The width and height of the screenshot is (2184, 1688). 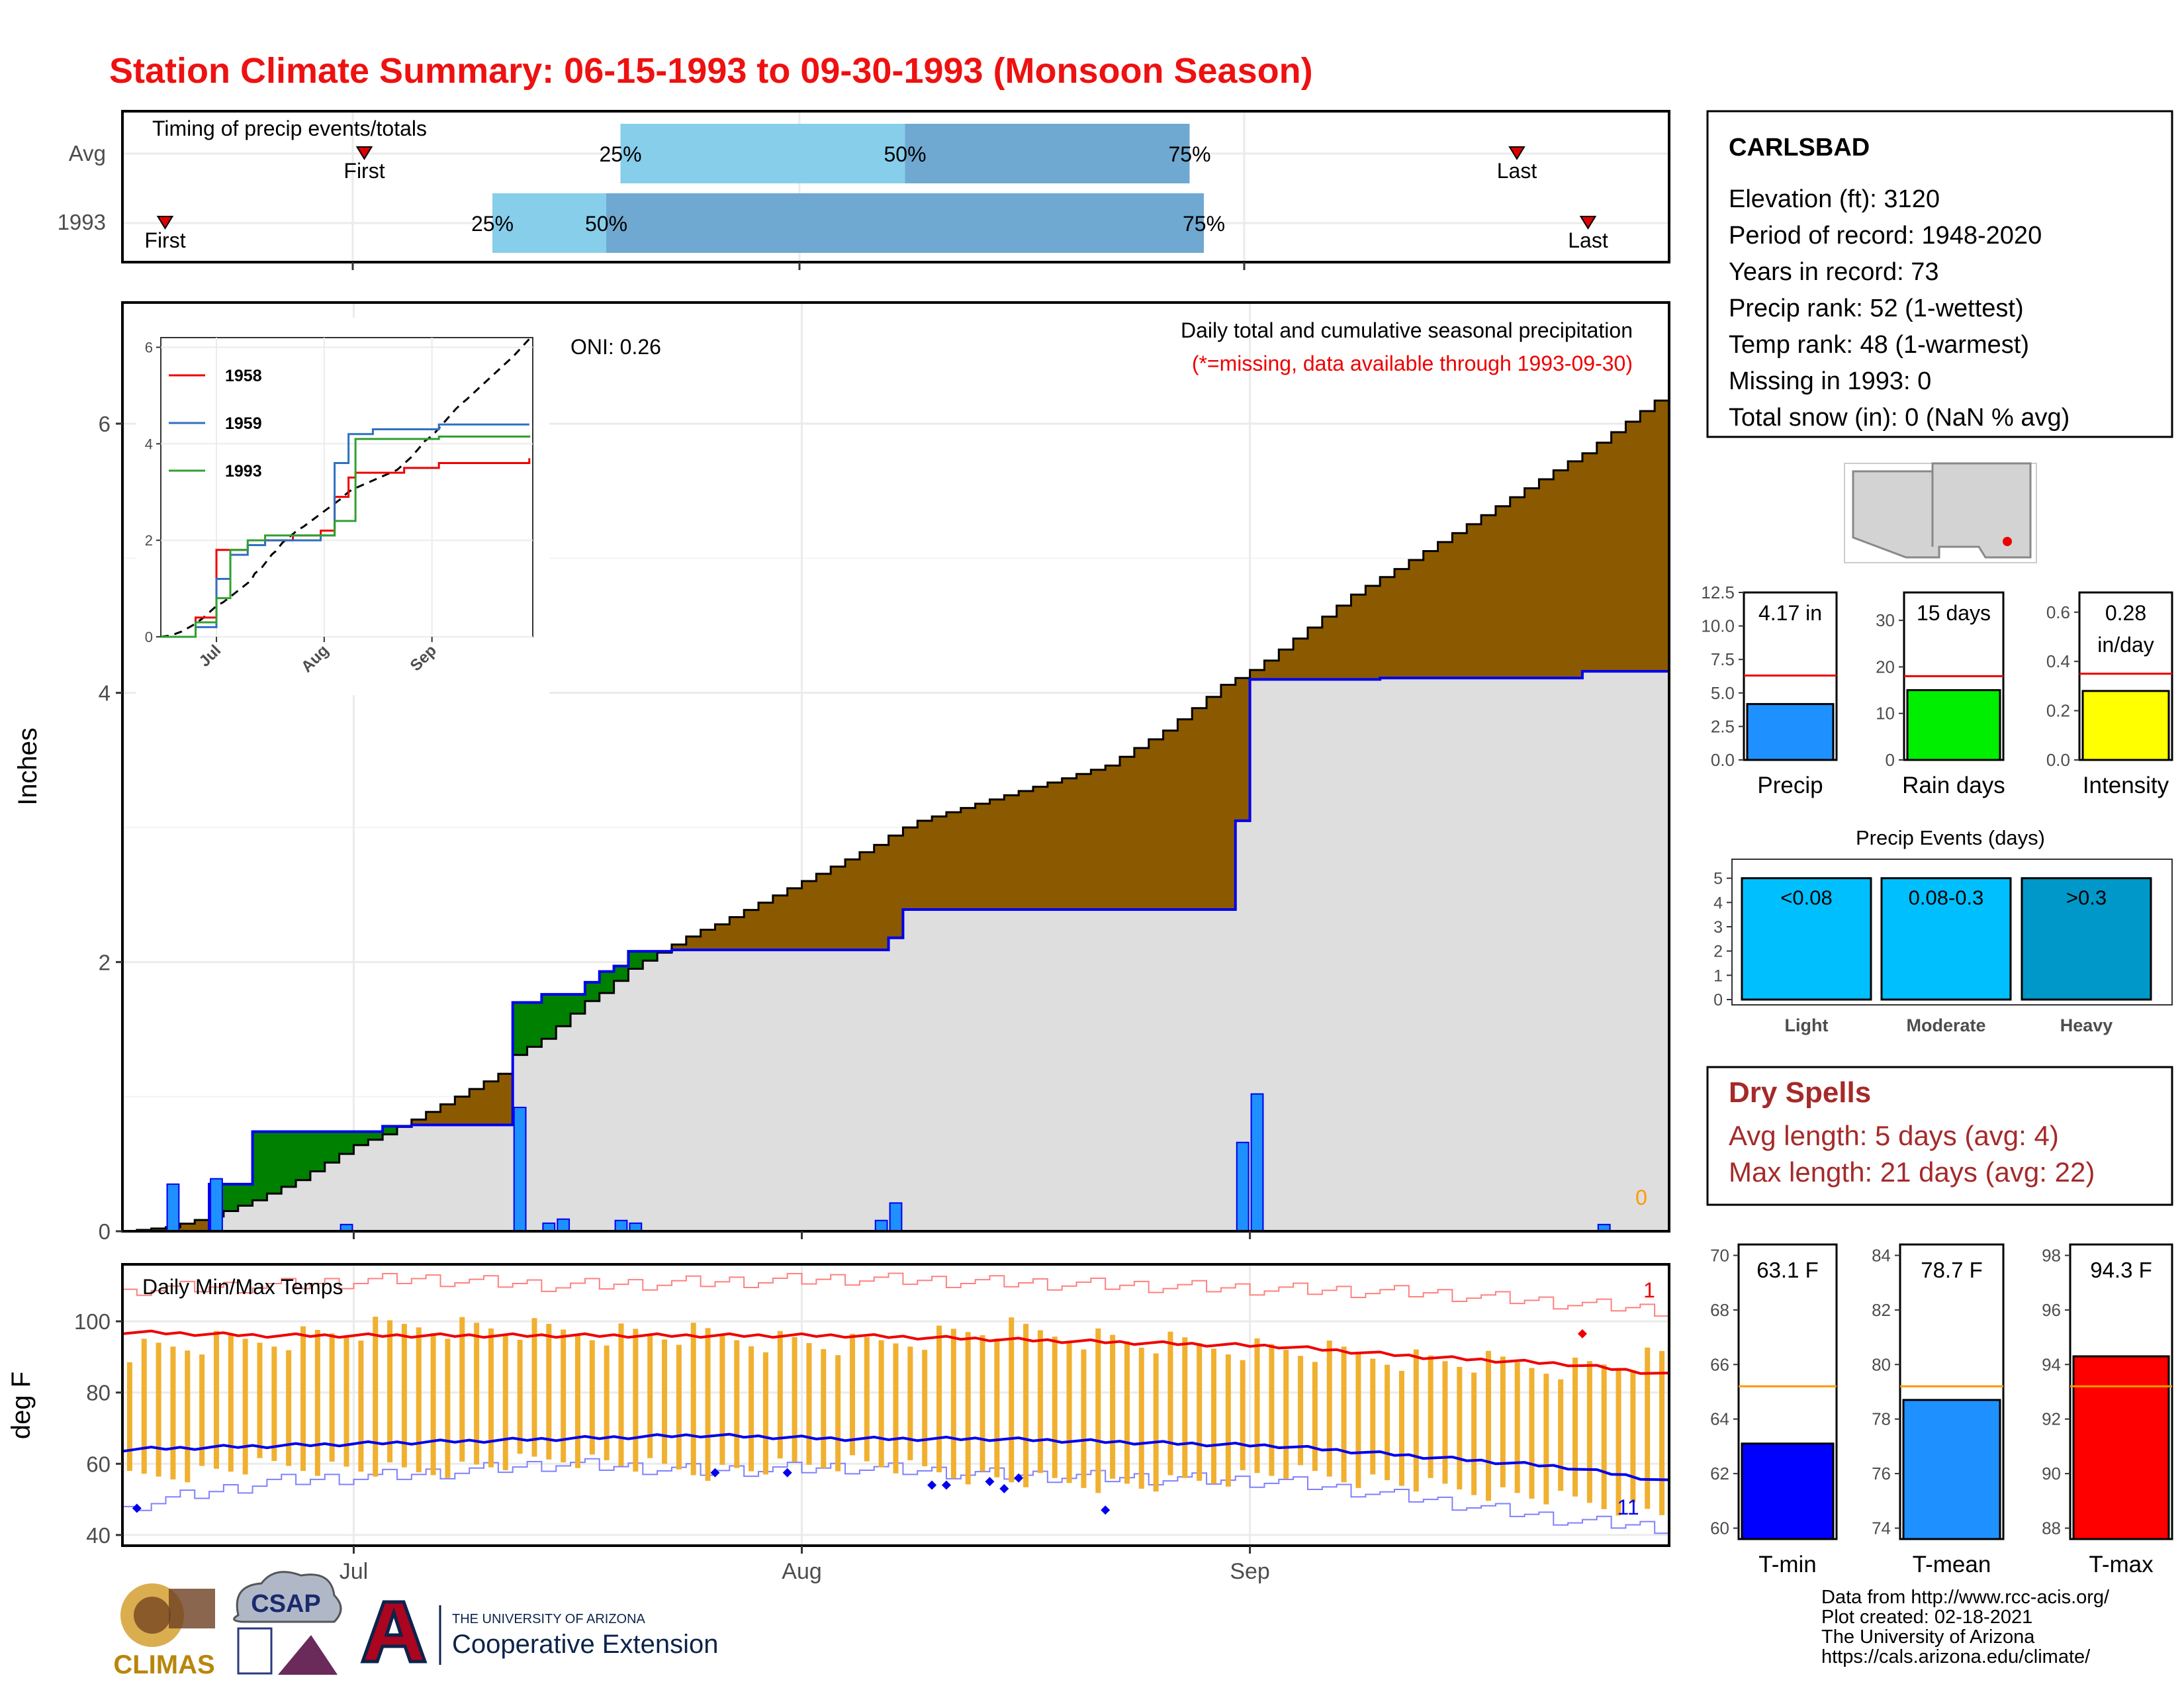 What do you see at coordinates (787, 1472) in the screenshot?
I see `record-low-marker` at bounding box center [787, 1472].